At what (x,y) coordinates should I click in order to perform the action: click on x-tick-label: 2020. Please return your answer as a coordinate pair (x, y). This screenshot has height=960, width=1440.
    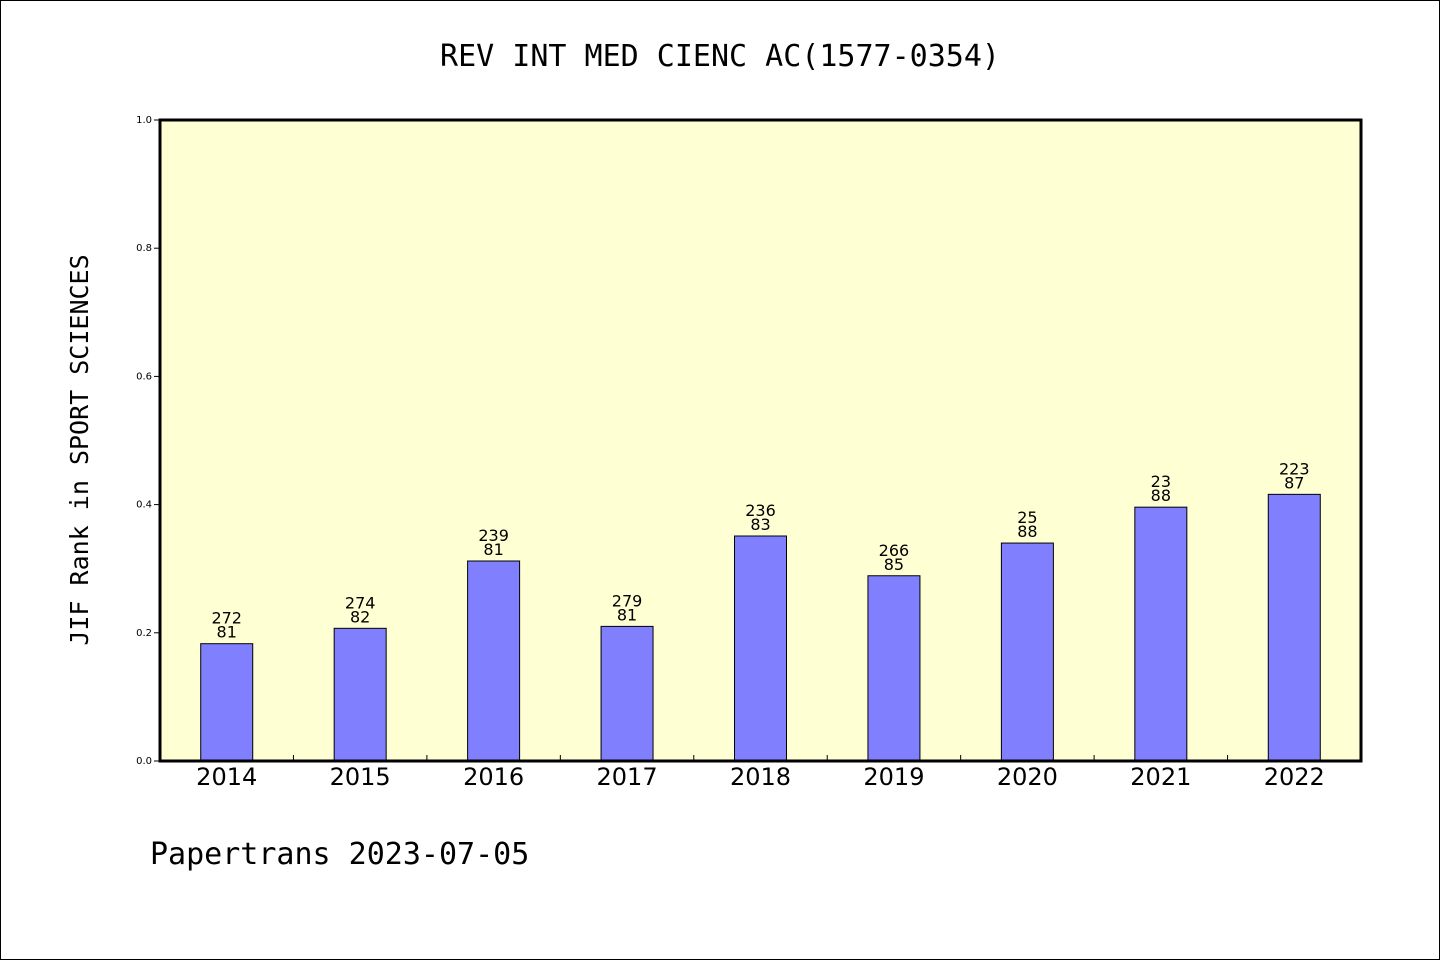
    Looking at the image, I should click on (1027, 777).